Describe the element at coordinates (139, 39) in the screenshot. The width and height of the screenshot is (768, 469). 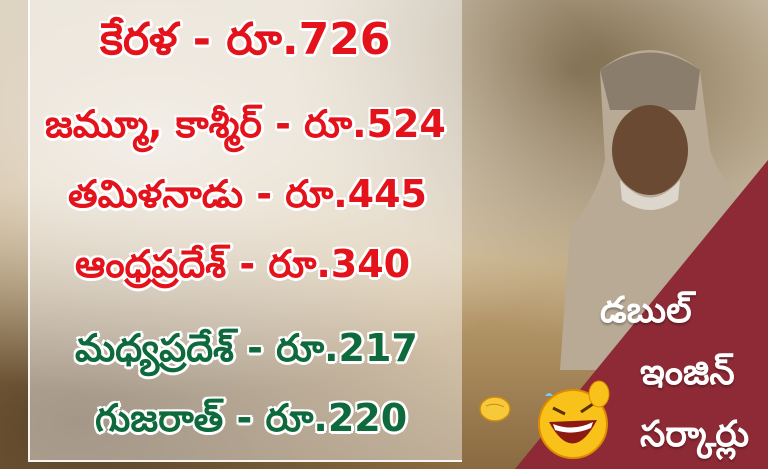
I see `state-name: కేరళ` at that location.